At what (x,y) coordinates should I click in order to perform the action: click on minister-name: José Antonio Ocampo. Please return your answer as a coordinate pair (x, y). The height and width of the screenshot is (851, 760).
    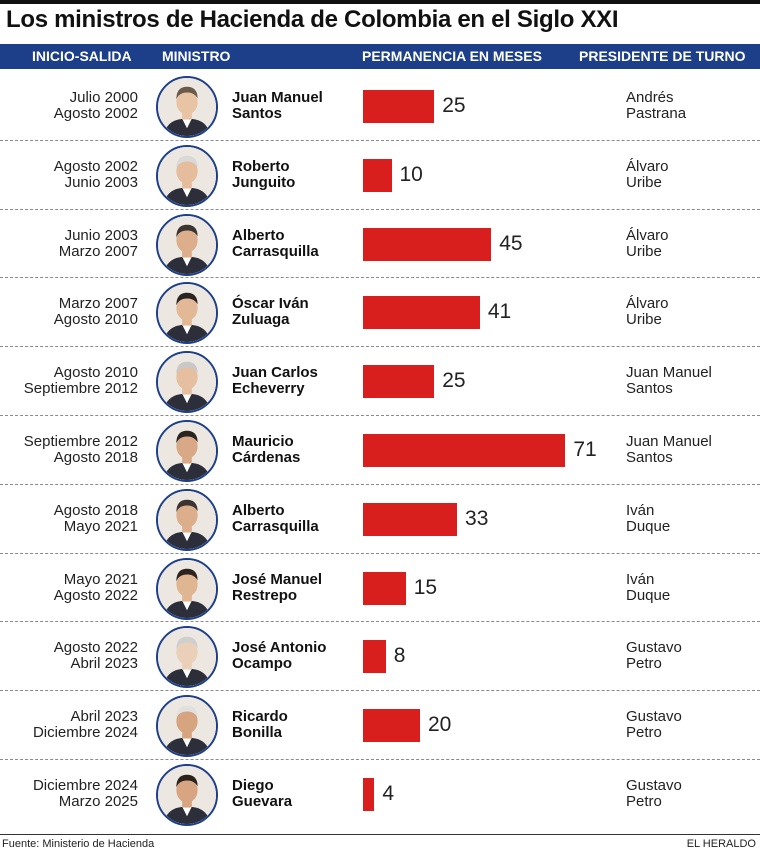
    Looking at the image, I should click on (279, 656).